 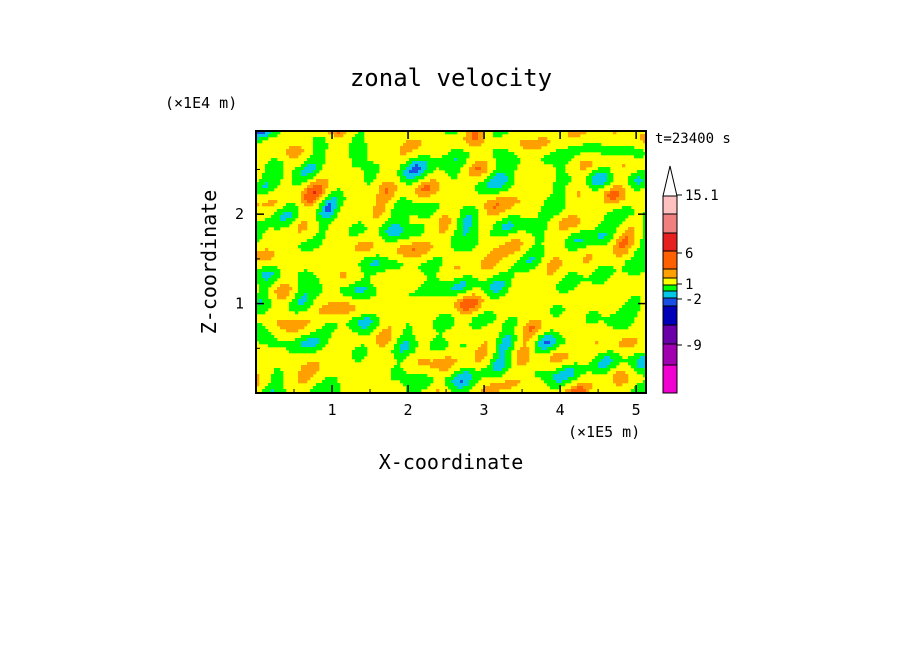 What do you see at coordinates (201, 103) in the screenshot?
I see `y-axis-unit: (×1E4 m)` at bounding box center [201, 103].